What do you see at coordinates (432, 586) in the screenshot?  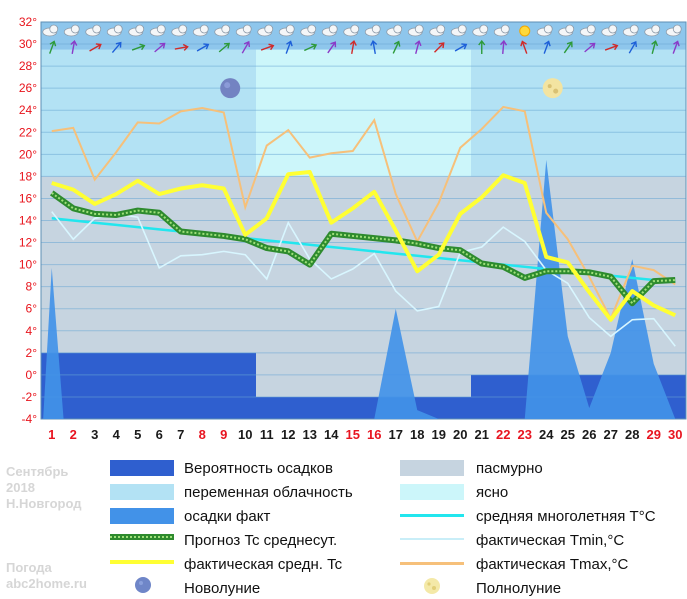 I see `full-moon-icon` at bounding box center [432, 586].